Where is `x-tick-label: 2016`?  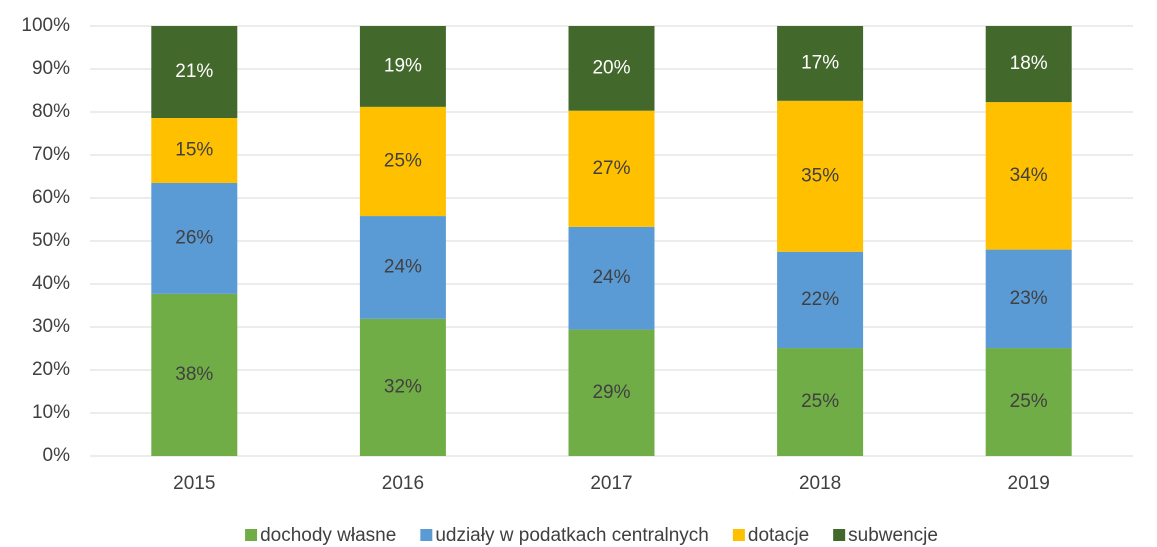 x-tick-label: 2016 is located at coordinates (403, 483).